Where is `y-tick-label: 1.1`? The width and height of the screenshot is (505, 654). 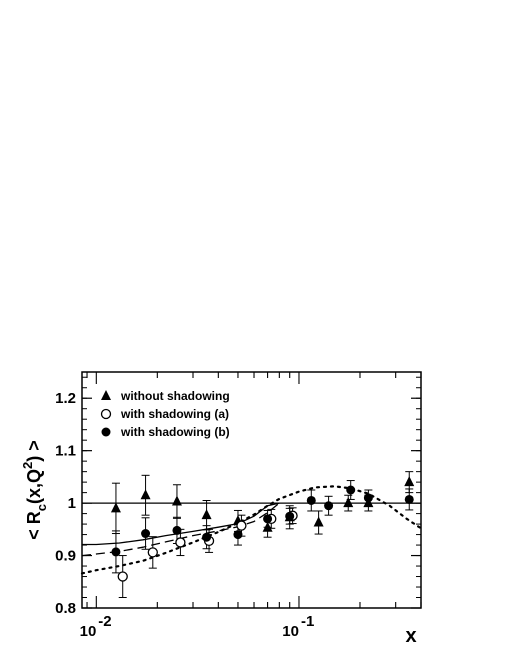
y-tick-label: 1.1 is located at coordinates (65, 451).